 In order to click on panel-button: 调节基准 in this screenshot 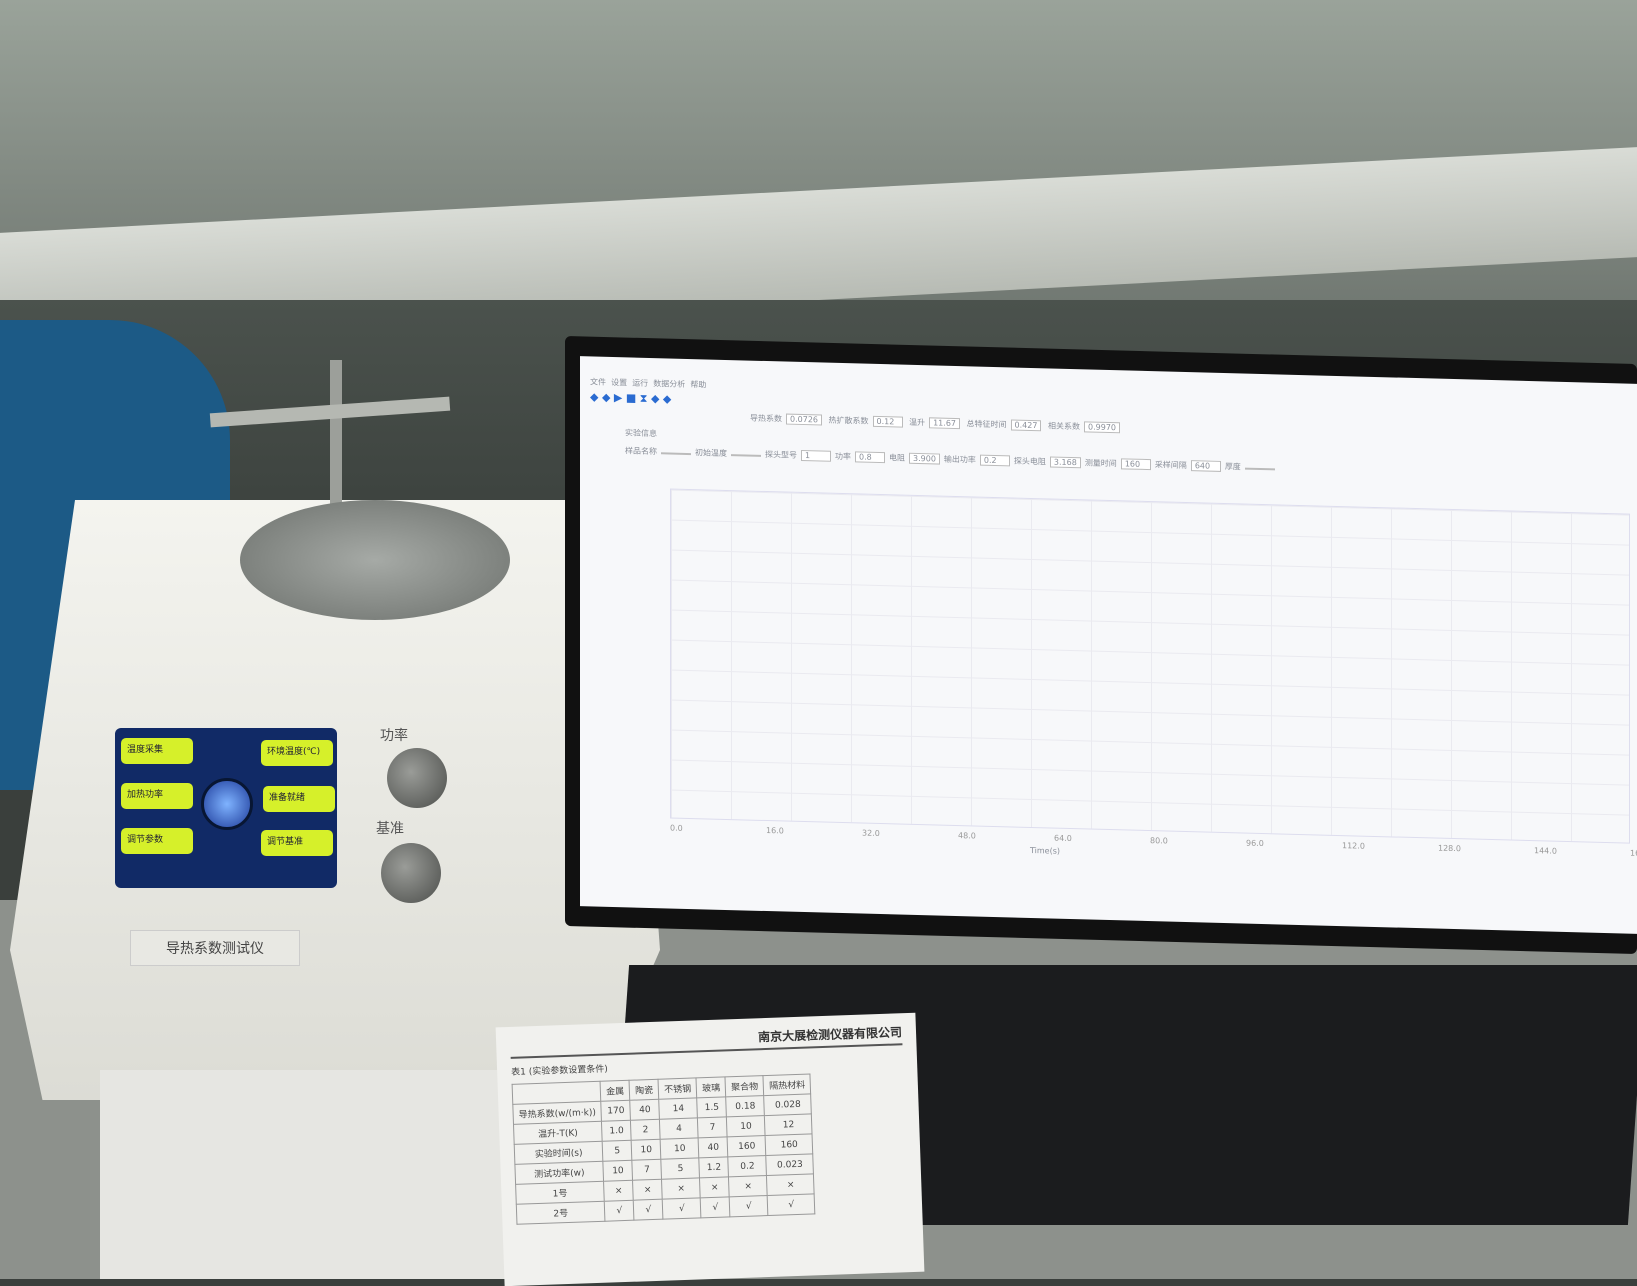, I will do `click(297, 843)`.